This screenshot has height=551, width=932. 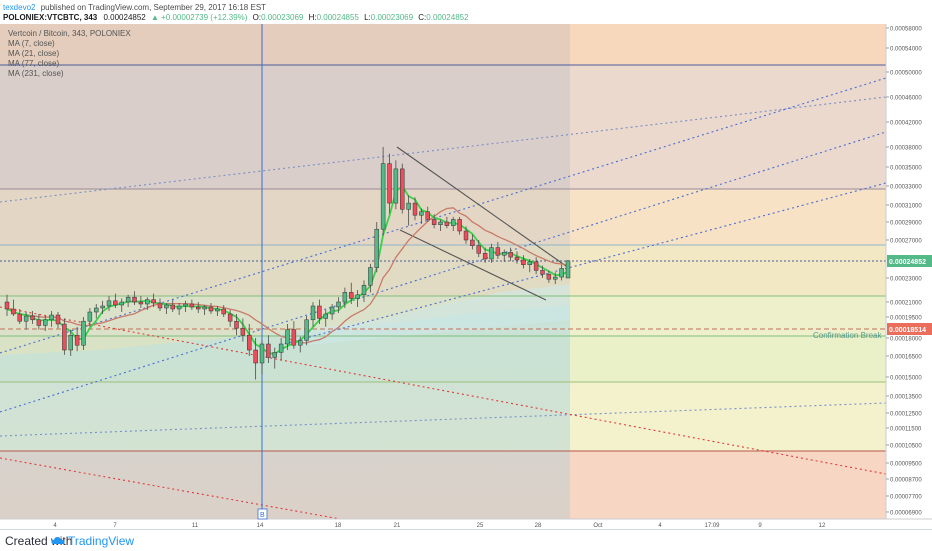 I want to click on price-tick-label: 0.00019500, so click(x=906, y=319).